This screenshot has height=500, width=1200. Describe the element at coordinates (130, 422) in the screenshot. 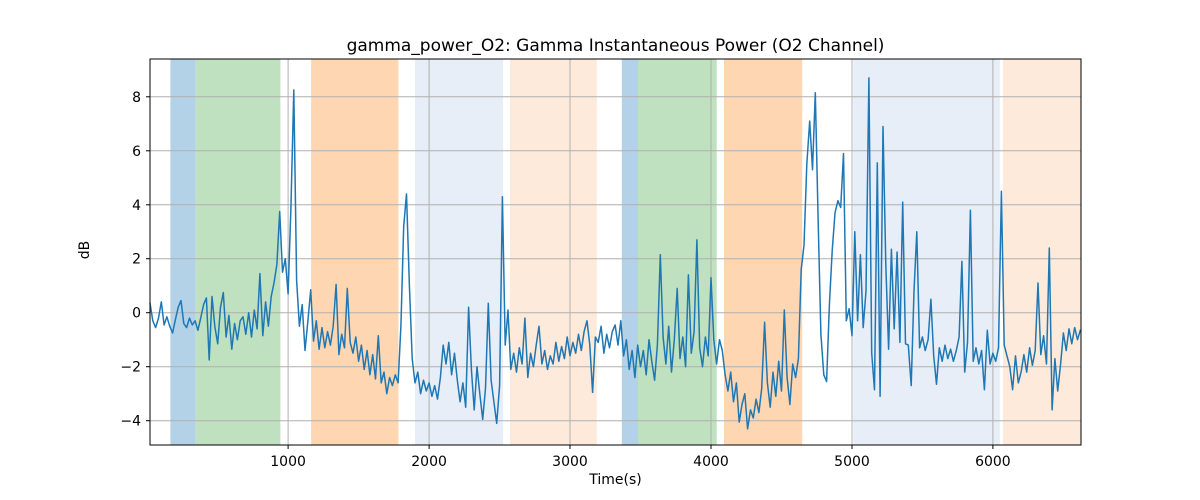

I see `y-tick-label: −4` at that location.